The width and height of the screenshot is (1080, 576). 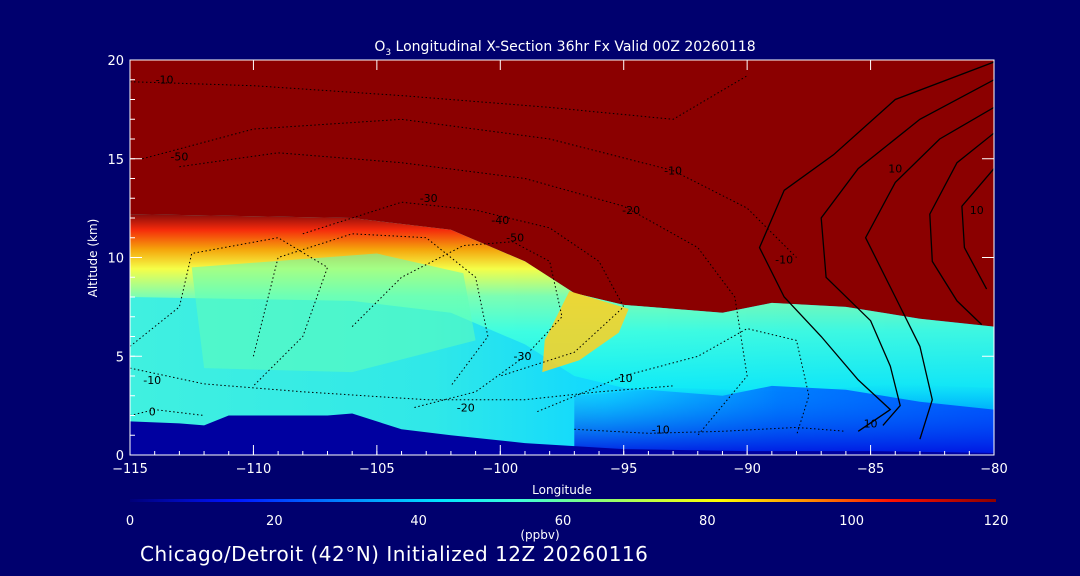 What do you see at coordinates (377, 469) in the screenshot?
I see `x-tick-label: −105` at bounding box center [377, 469].